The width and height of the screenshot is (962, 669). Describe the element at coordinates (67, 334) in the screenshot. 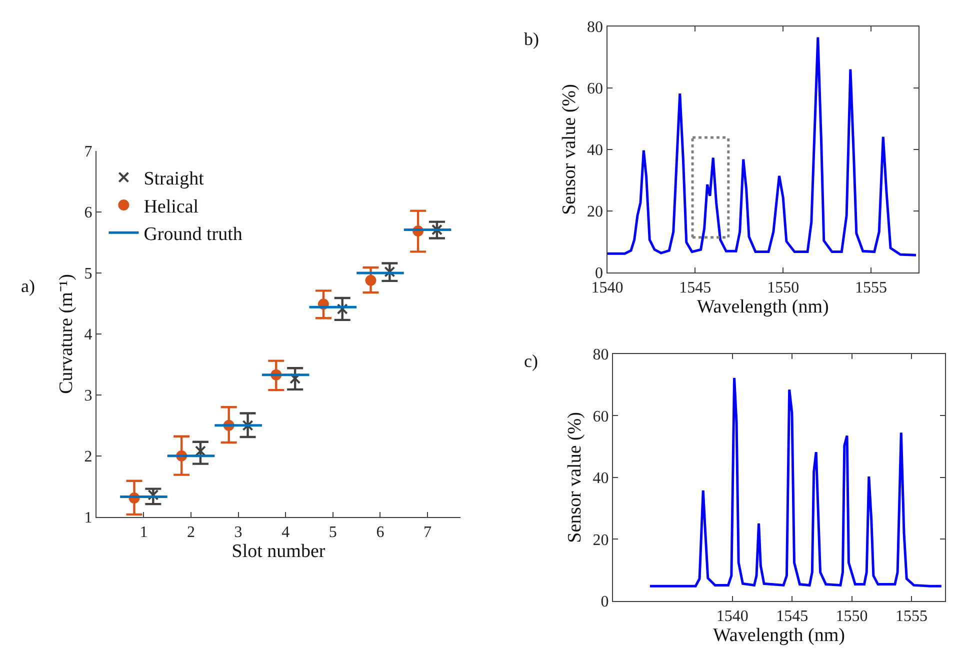

I see `y-axis-title: Curvature (m⁻¹)` at that location.